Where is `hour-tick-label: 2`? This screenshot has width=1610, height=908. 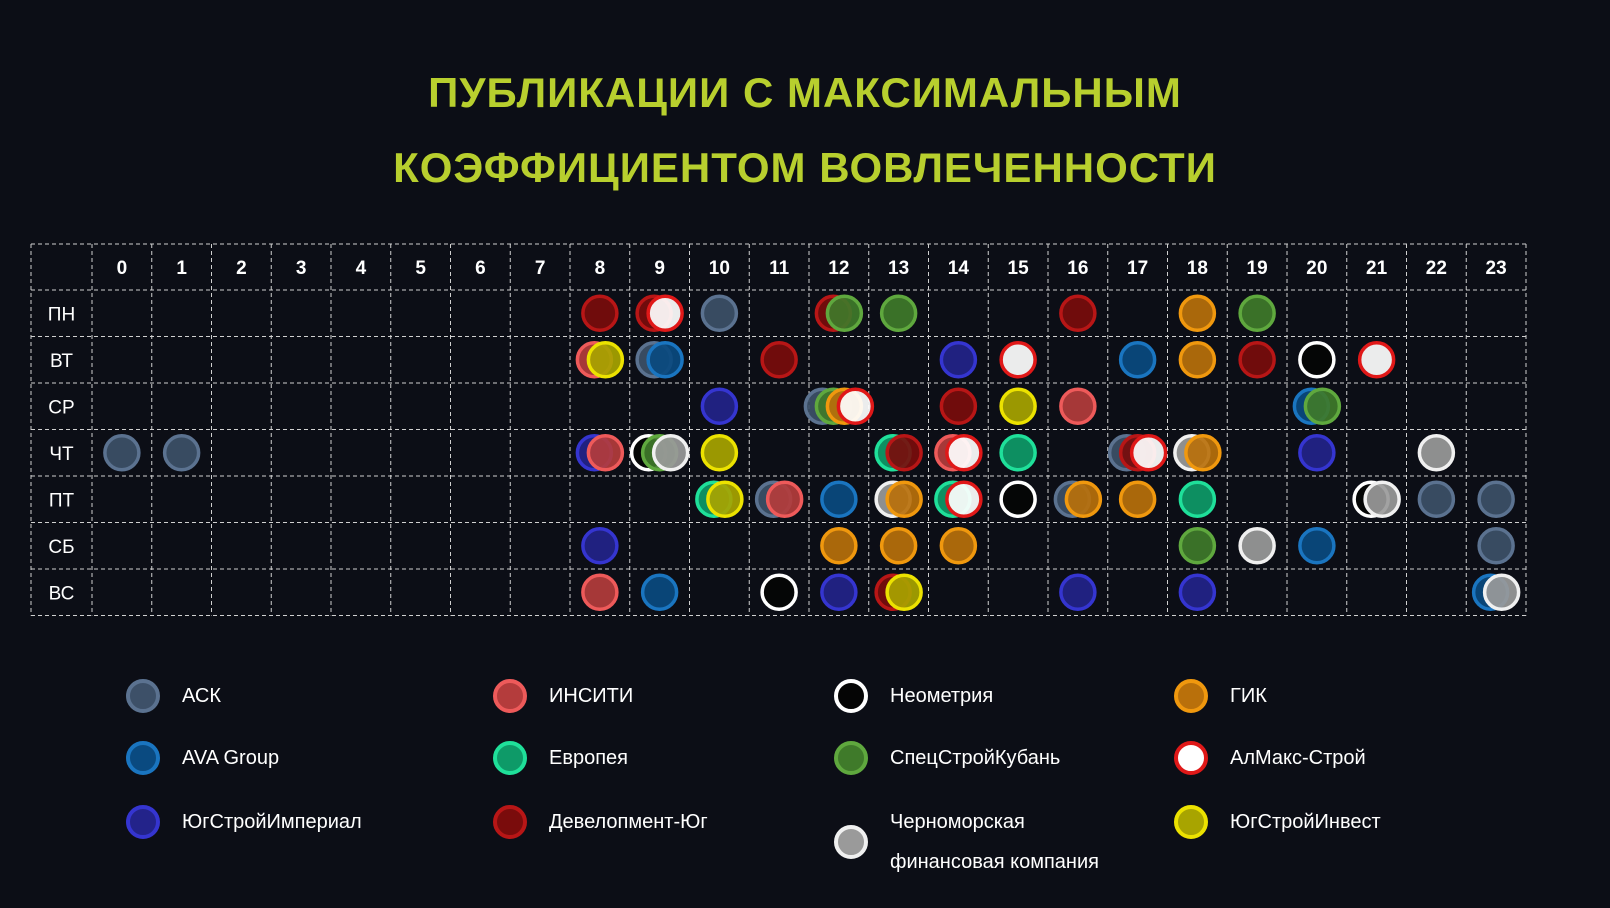
hour-tick-label: 2 is located at coordinates (241, 268).